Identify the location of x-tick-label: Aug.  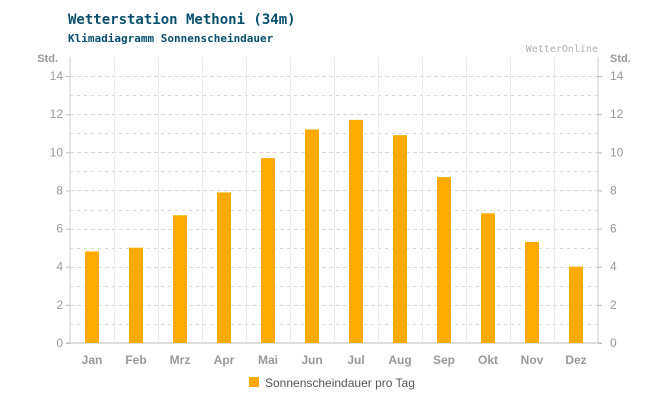
(399, 360).